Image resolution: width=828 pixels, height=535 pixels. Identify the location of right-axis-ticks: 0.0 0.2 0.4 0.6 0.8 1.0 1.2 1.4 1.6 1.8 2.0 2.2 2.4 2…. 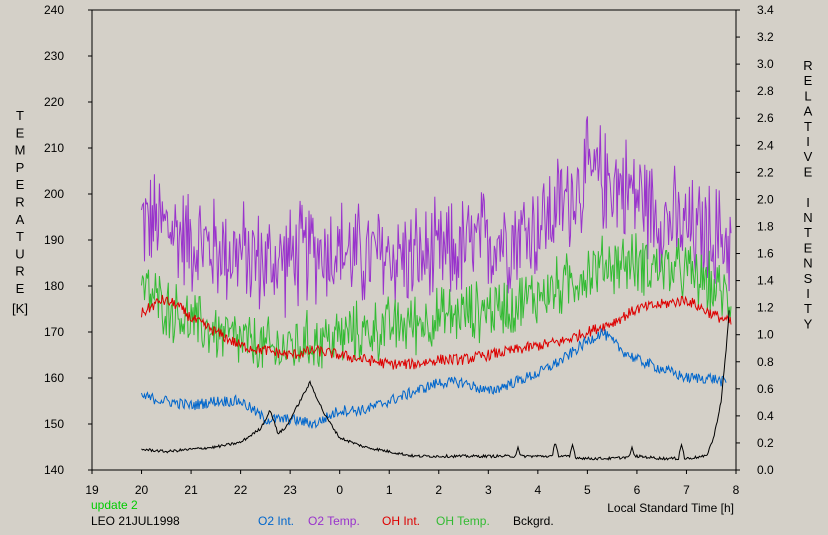
(755, 240).